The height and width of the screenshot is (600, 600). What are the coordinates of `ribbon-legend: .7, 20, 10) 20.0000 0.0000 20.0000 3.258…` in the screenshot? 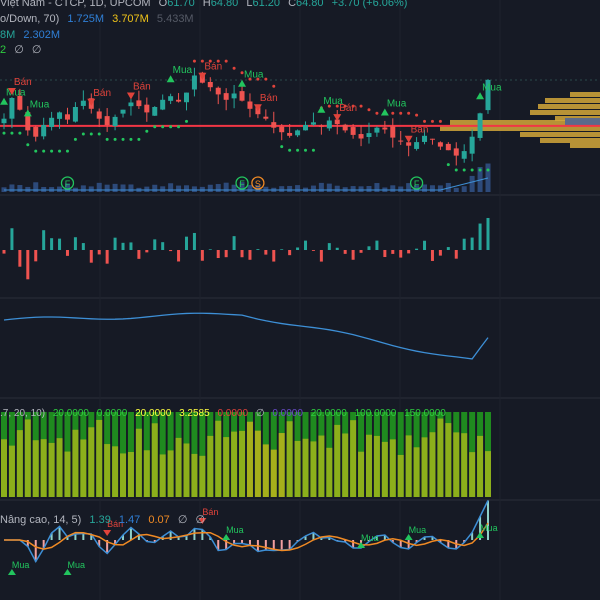 It's located at (225, 413).